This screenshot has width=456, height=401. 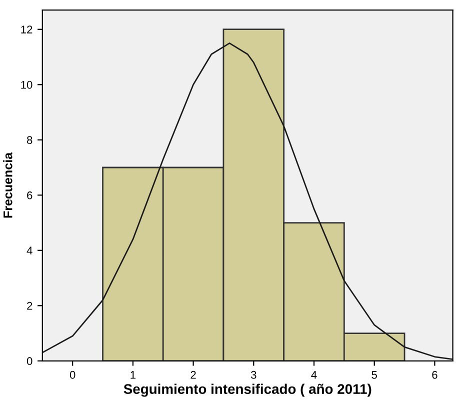 What do you see at coordinates (29, 250) in the screenshot?
I see `y-tick-label: 4` at bounding box center [29, 250].